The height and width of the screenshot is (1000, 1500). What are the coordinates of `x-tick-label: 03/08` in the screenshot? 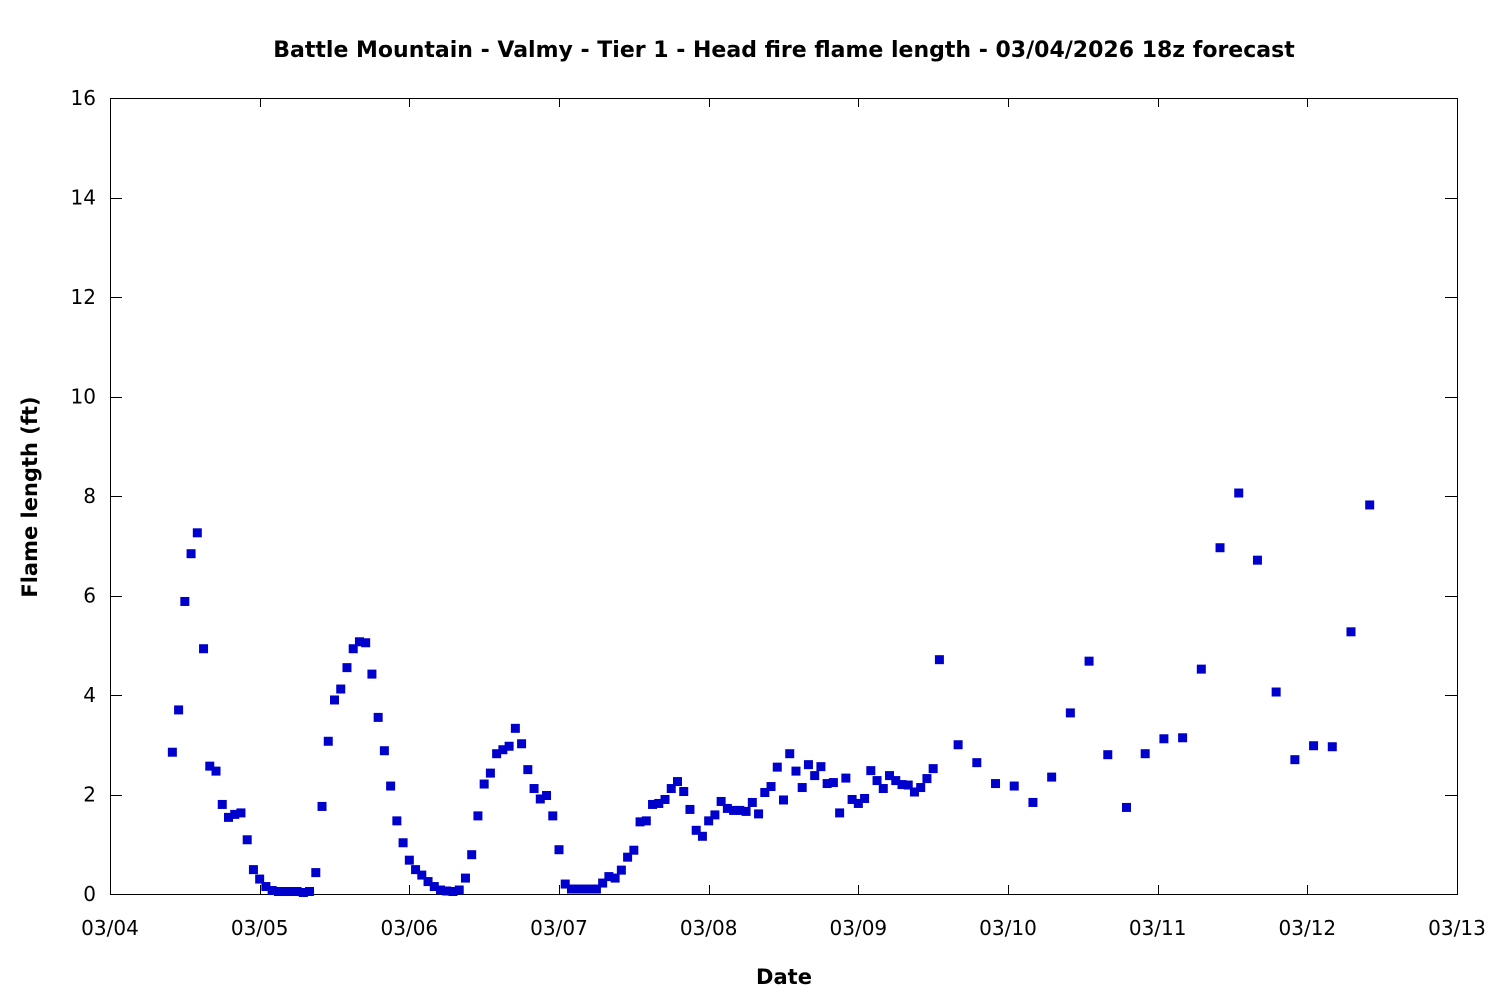 It's located at (709, 928).